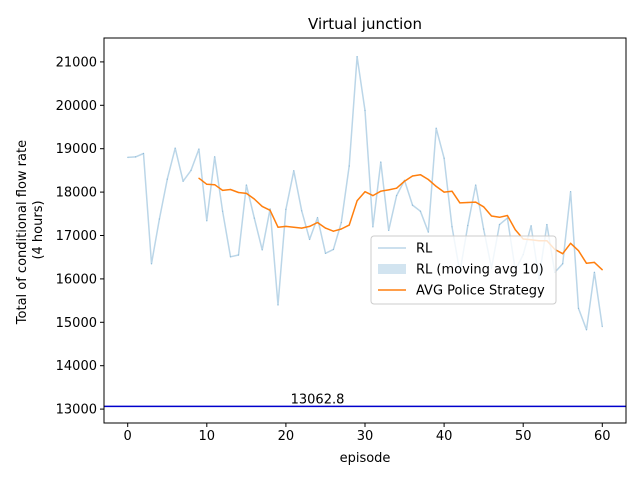 This screenshot has width=640, height=480. What do you see at coordinates (523, 436) in the screenshot?
I see `x-tick-label: 50` at bounding box center [523, 436].